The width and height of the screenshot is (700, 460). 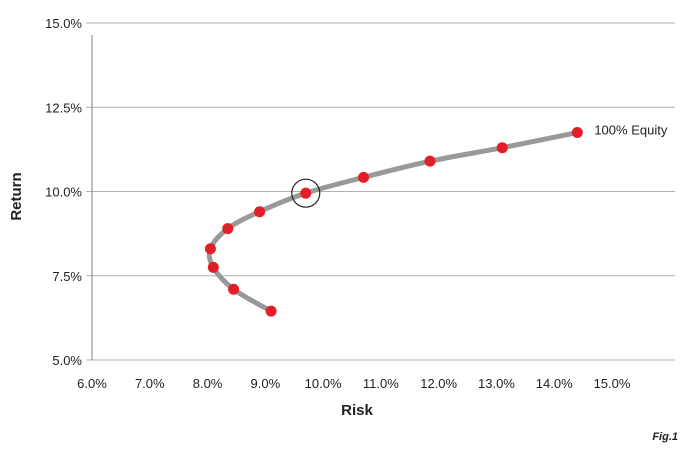 What do you see at coordinates (554, 383) in the screenshot?
I see `x-tick-label: 14.0%` at bounding box center [554, 383].